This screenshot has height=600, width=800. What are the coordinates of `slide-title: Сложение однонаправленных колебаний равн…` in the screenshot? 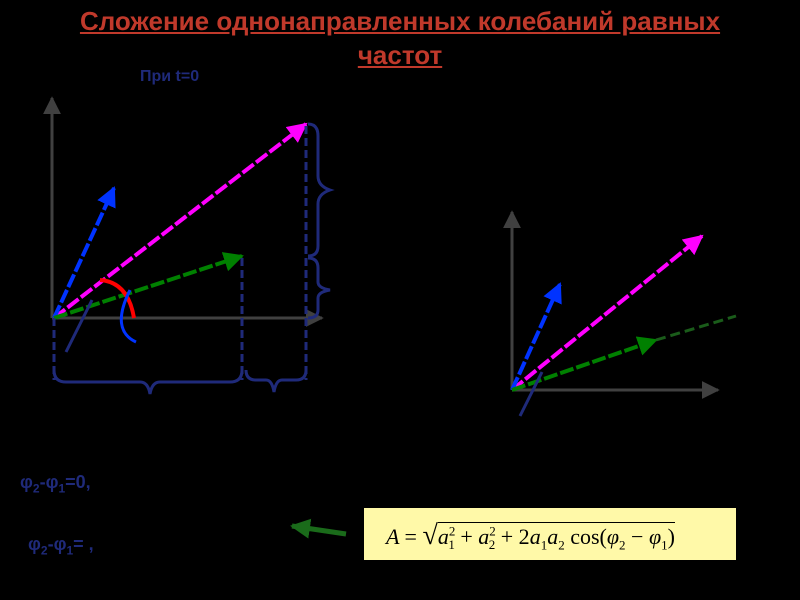 It's located at (400, 38).